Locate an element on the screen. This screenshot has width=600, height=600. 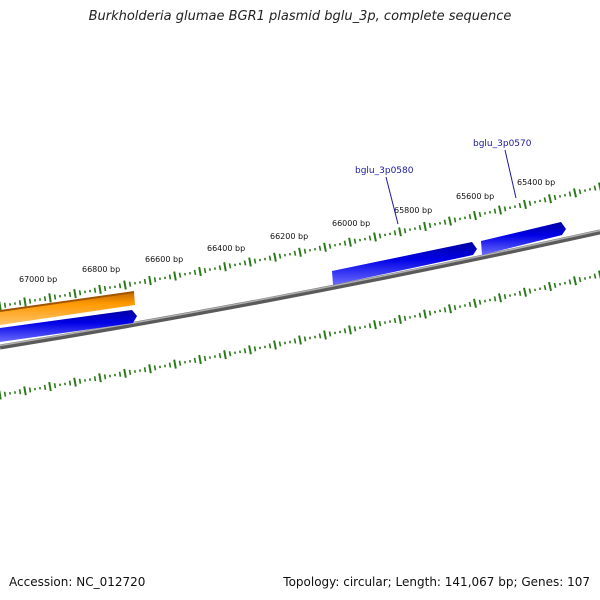
accession-text: Accession: NC_012720 is located at coordinates (77, 582).